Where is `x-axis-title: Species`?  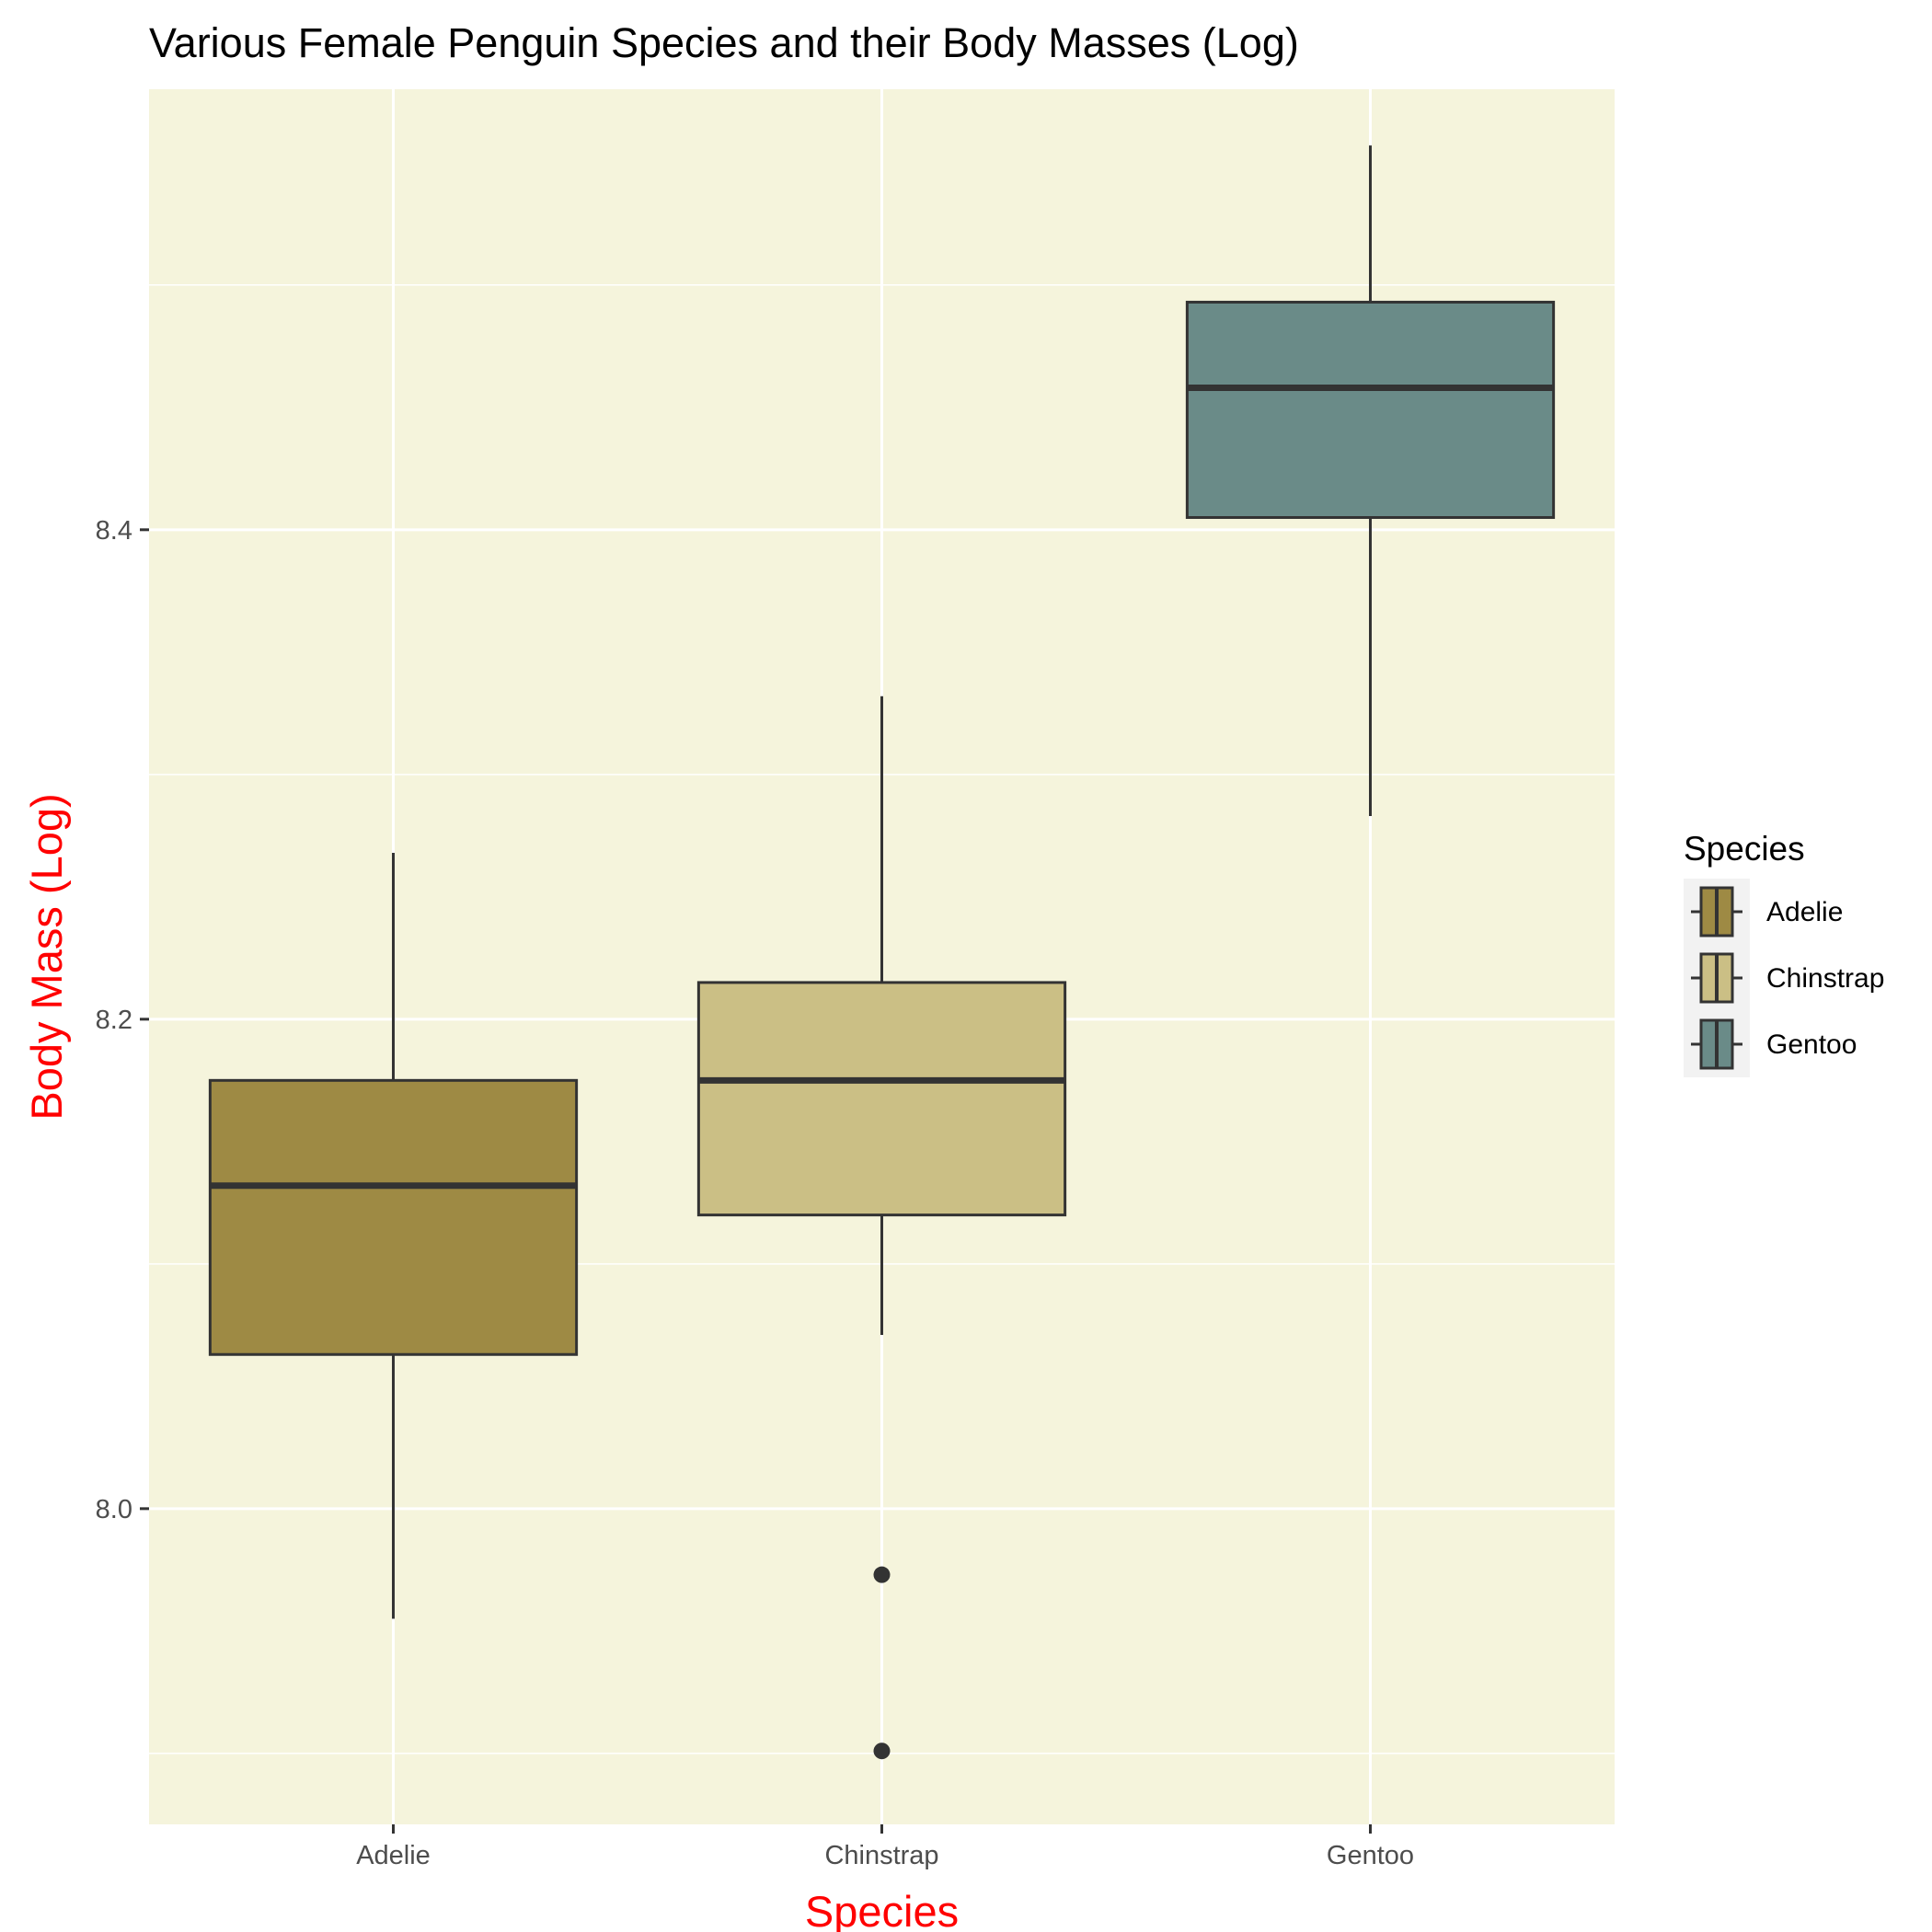
x-axis-title: Species is located at coordinates (882, 1909).